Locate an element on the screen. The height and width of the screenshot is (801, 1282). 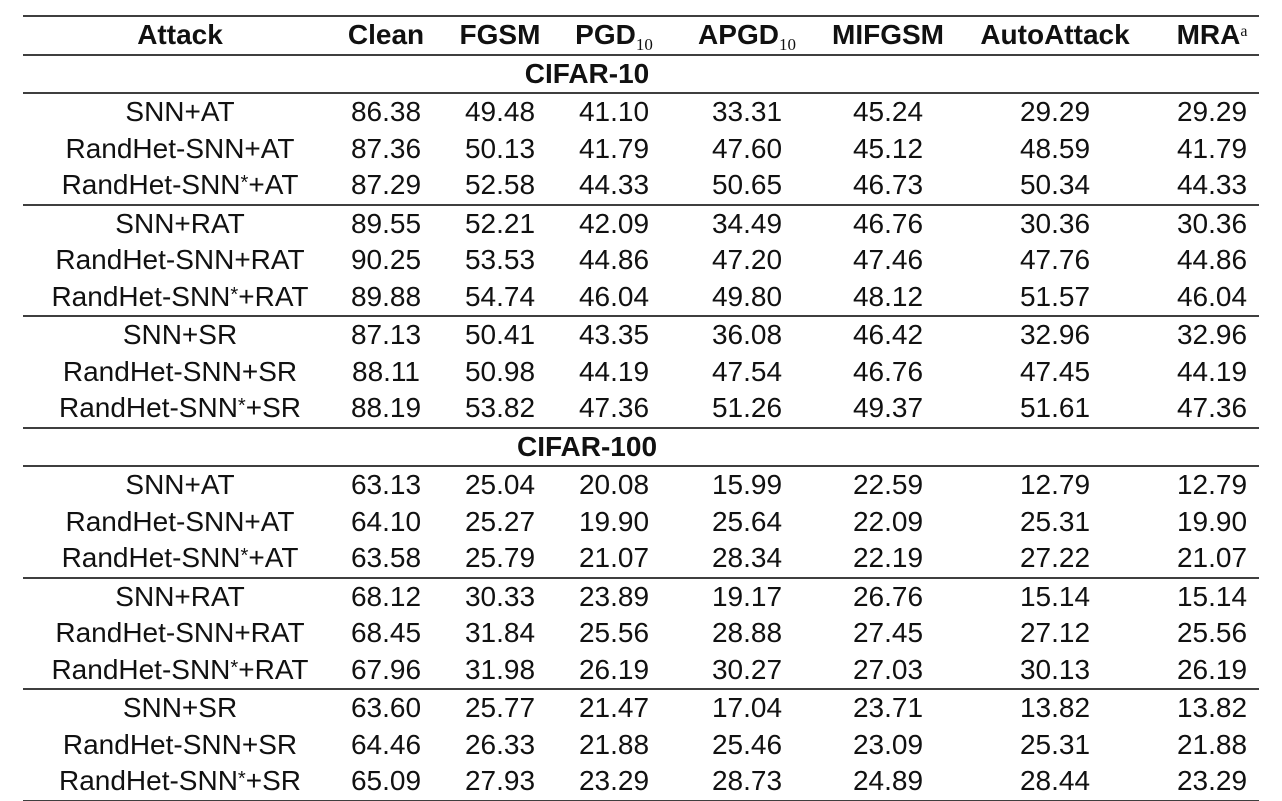
attack-name-cell: RandHet-SNN+RAT is located at coordinates (180, 632).